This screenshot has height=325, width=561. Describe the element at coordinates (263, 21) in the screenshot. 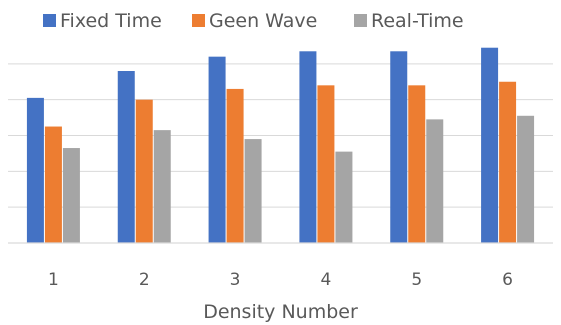

I see `legend-label: Geen Wave` at that location.